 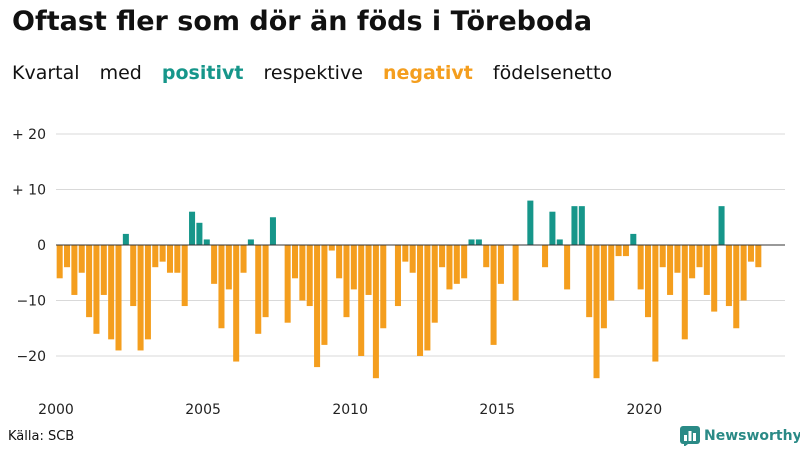 I want to click on subtitle-suffix: födelsenetto, so click(x=552, y=73).